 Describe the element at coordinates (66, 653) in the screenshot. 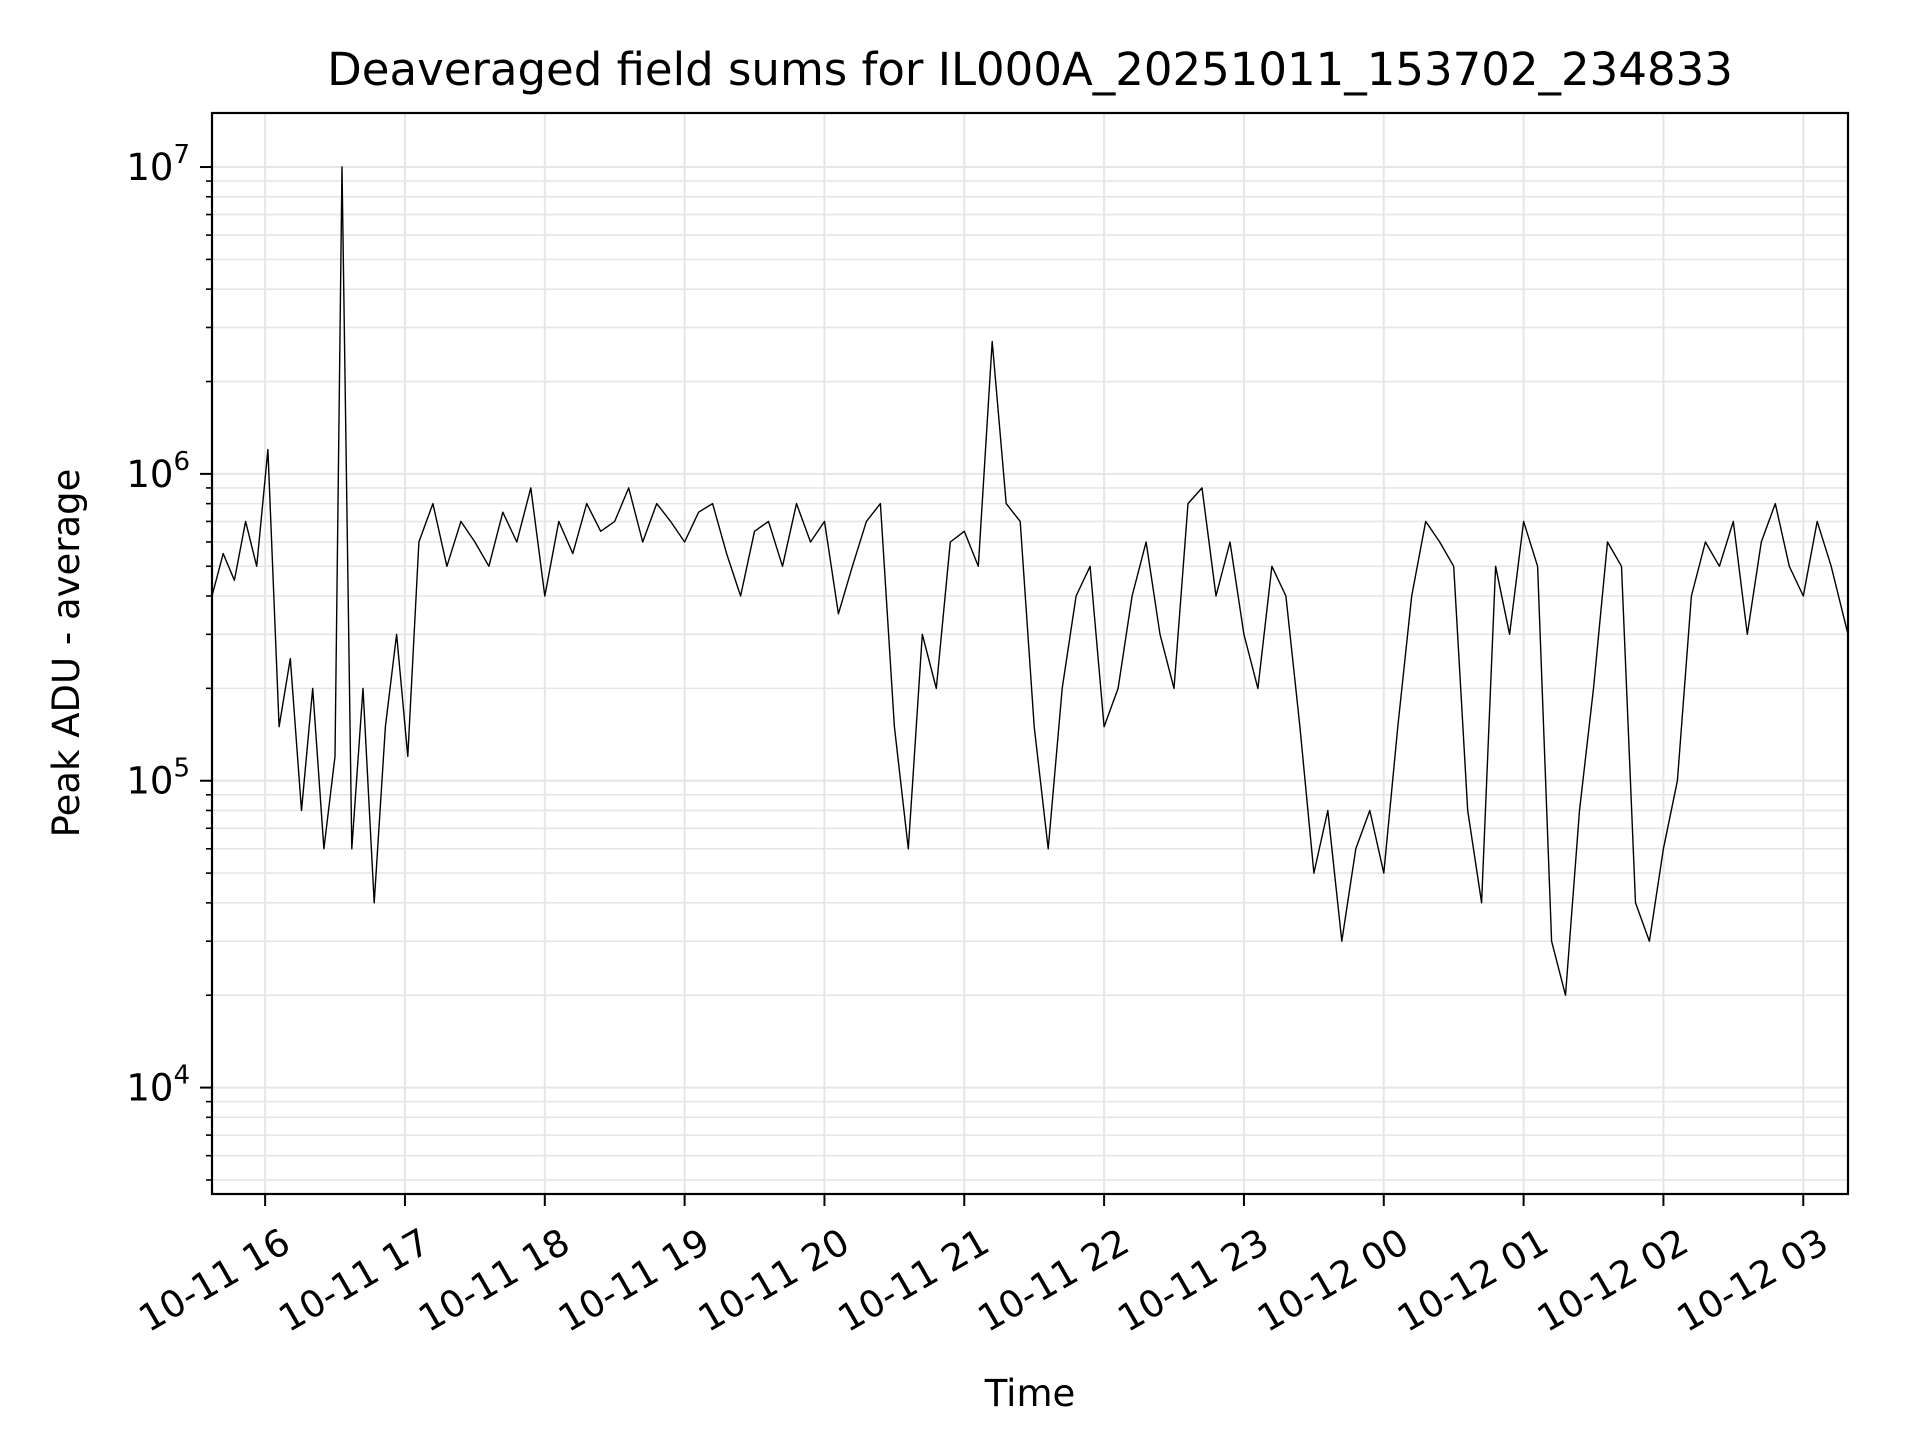

I see `y-axis-label: Peak ADU - average` at that location.